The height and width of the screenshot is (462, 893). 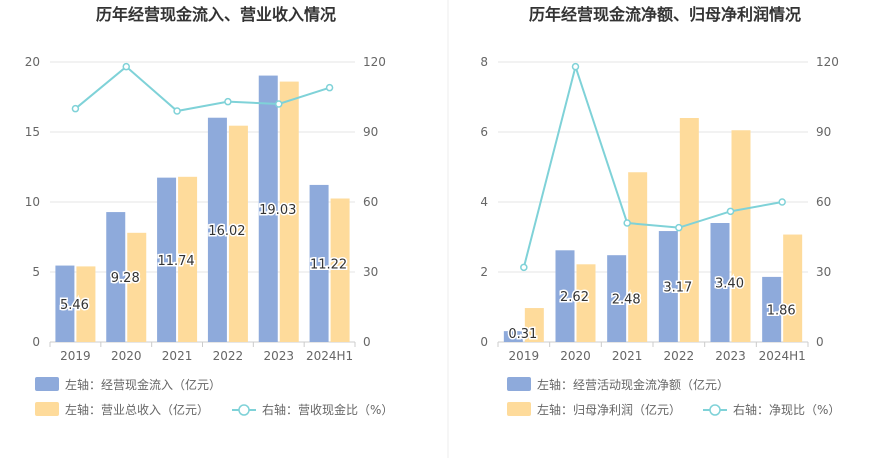 What do you see at coordinates (175, 261) in the screenshot?
I see `bar-data-label: 11.74` at bounding box center [175, 261].